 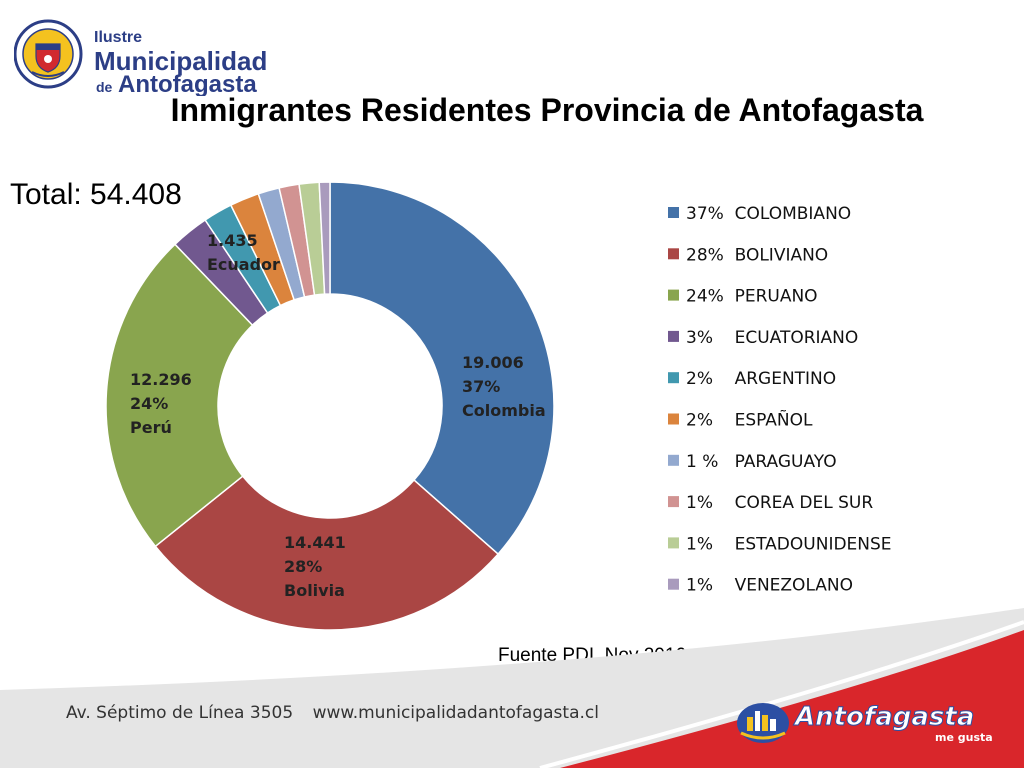 I want to click on donut-slice-boliviano, so click(x=327, y=553).